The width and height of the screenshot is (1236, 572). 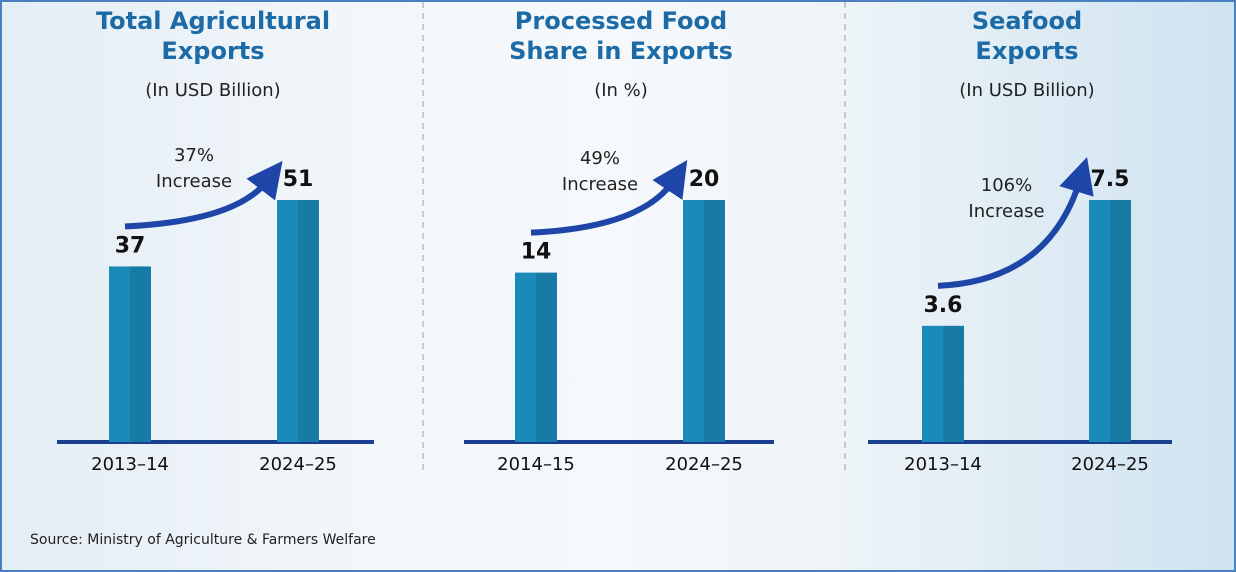 I want to click on x-tick-label: 2014–15, so click(x=536, y=464).